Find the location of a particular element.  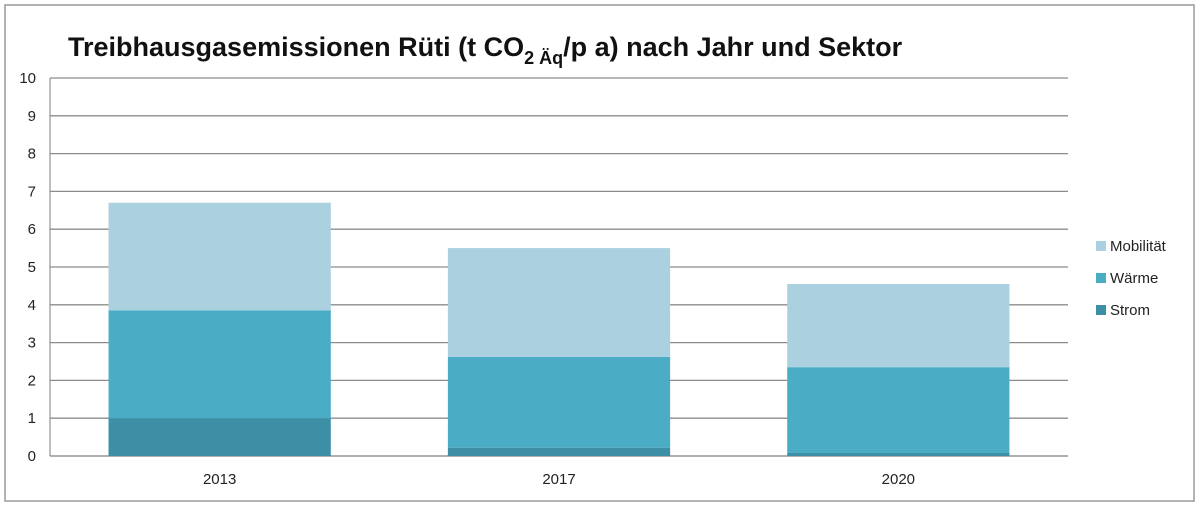

y-tick-label: 5 is located at coordinates (32, 267).